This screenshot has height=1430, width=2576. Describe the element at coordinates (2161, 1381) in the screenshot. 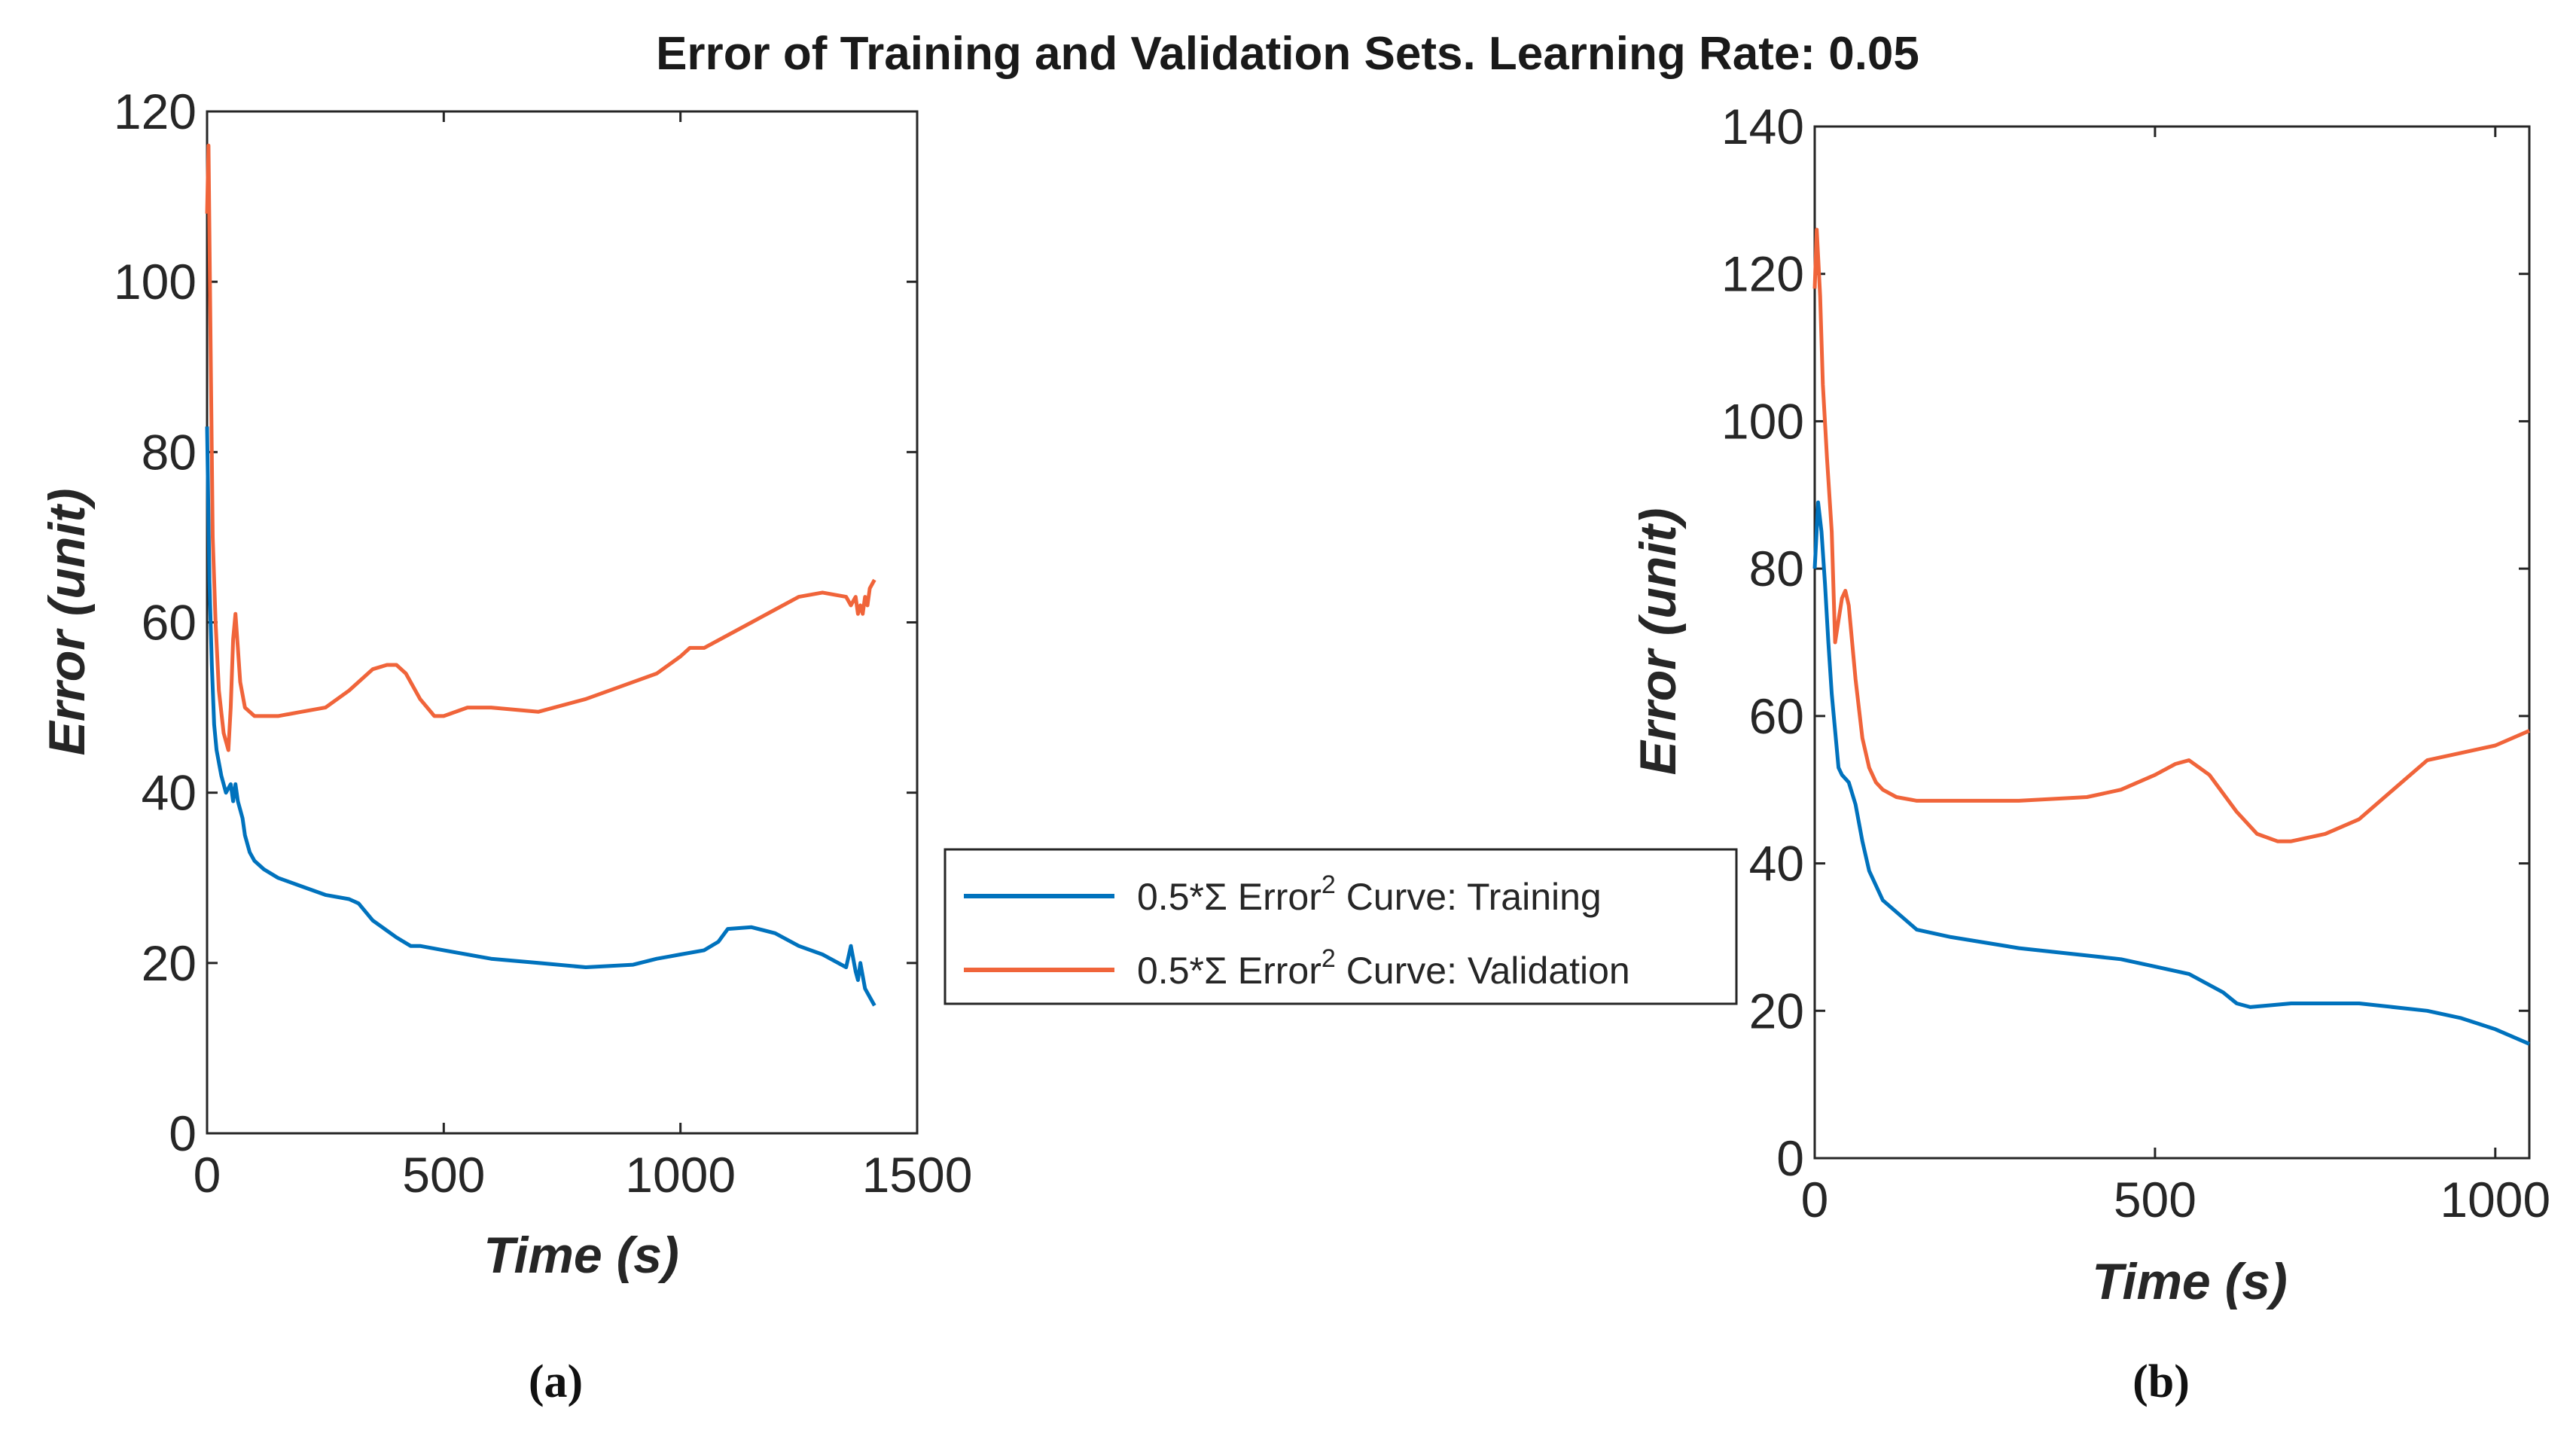

I see `caption-b: (b)` at that location.